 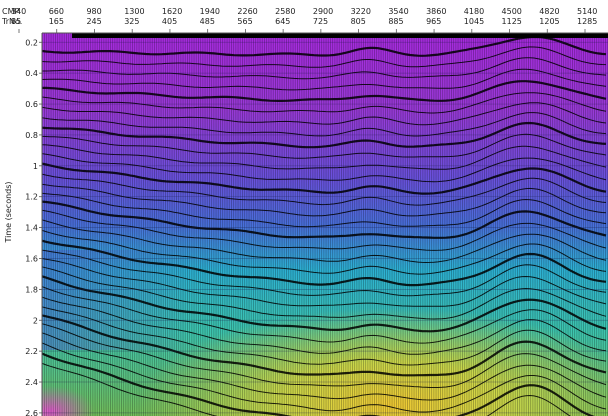 I want to click on x-tick-trno-label: 325, so click(x=131, y=21).